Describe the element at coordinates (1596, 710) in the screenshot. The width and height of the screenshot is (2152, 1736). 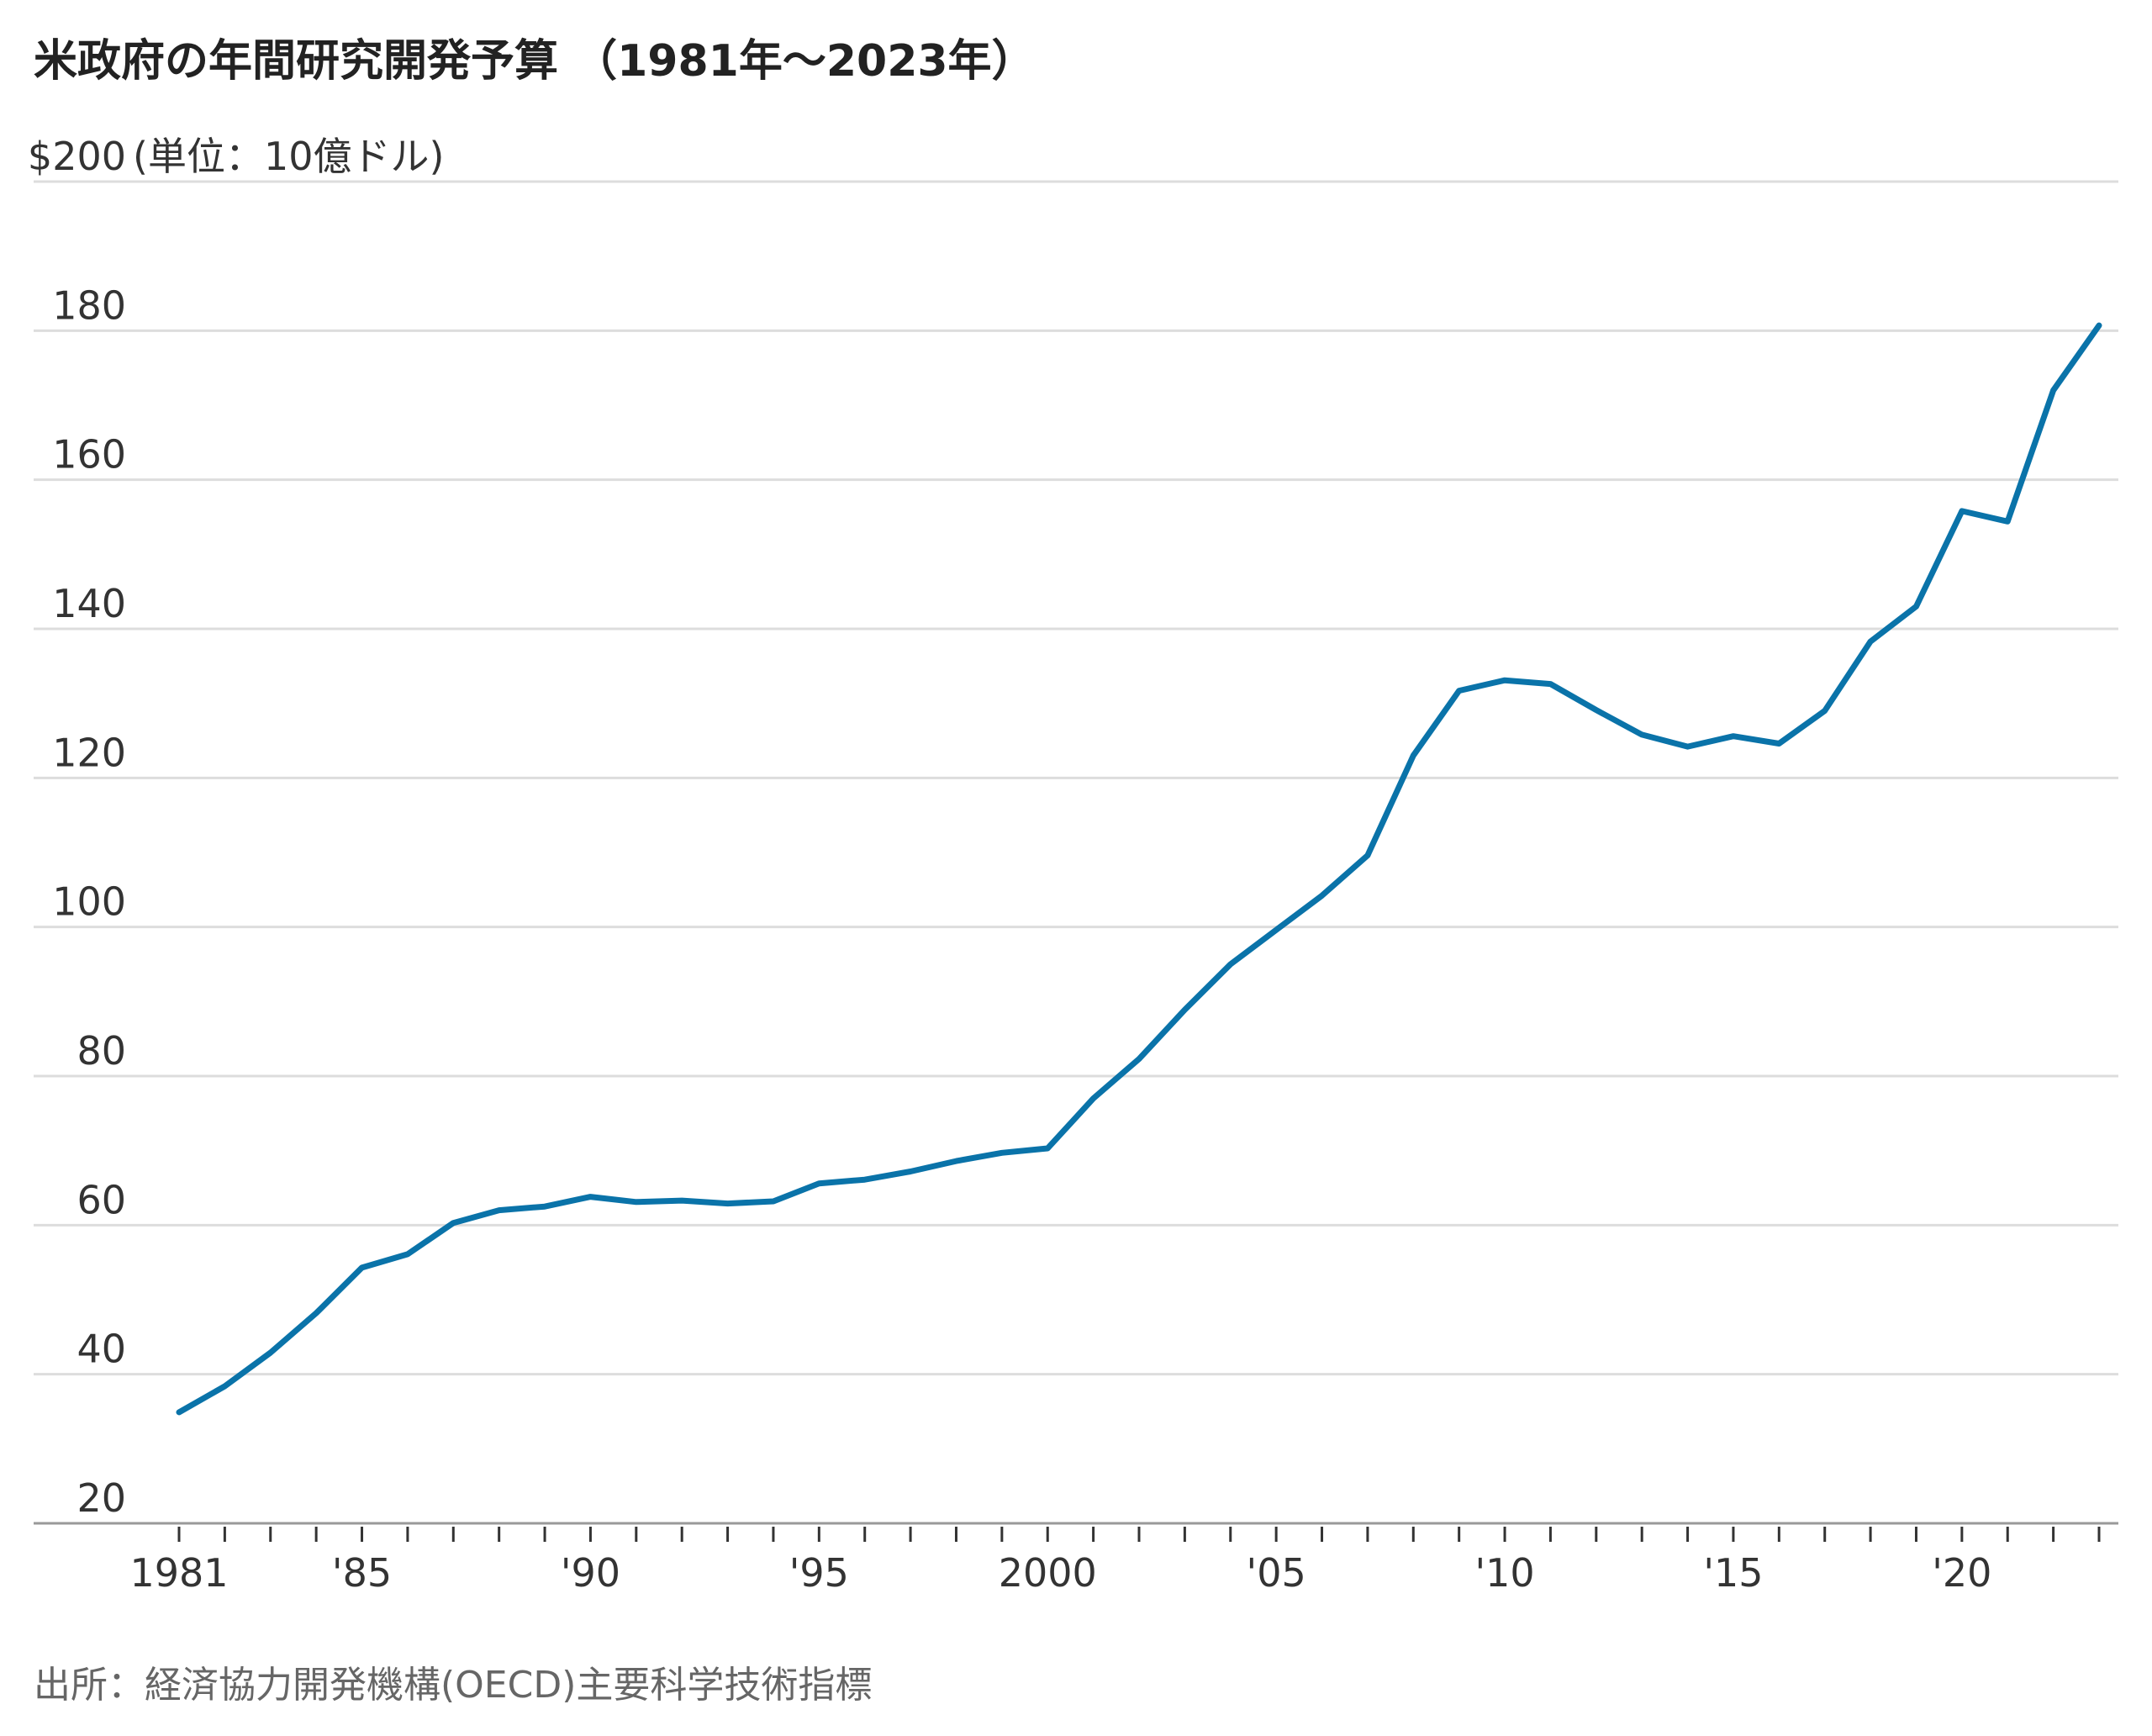
I see `data-point-2012` at that location.